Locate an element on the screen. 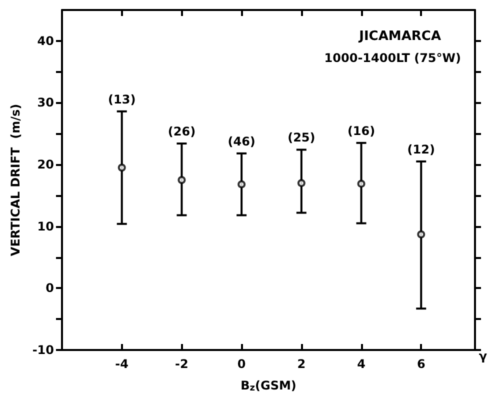 The image size is (501, 402). text: γ is located at coordinates (483, 356).